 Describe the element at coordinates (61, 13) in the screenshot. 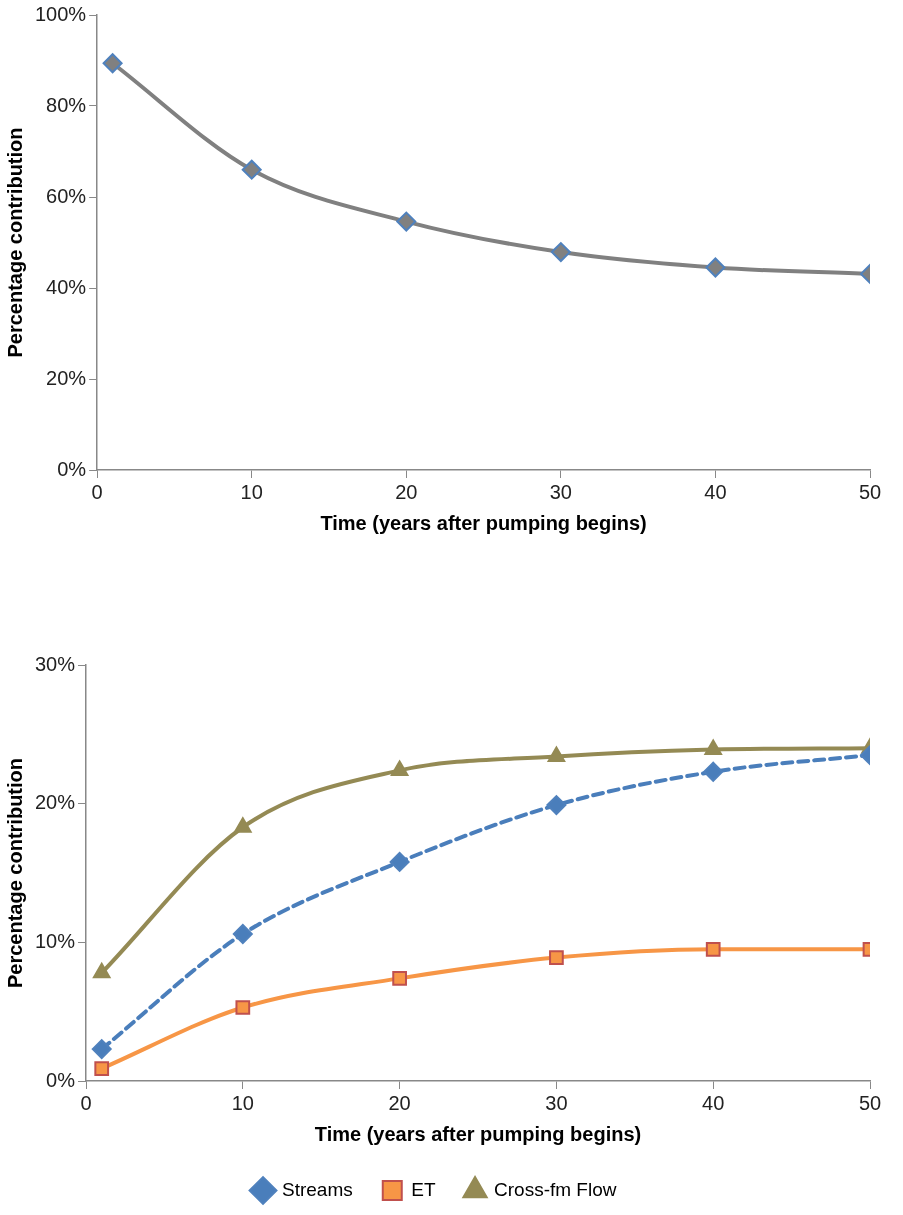

I see `y-tick-label: 100%` at that location.